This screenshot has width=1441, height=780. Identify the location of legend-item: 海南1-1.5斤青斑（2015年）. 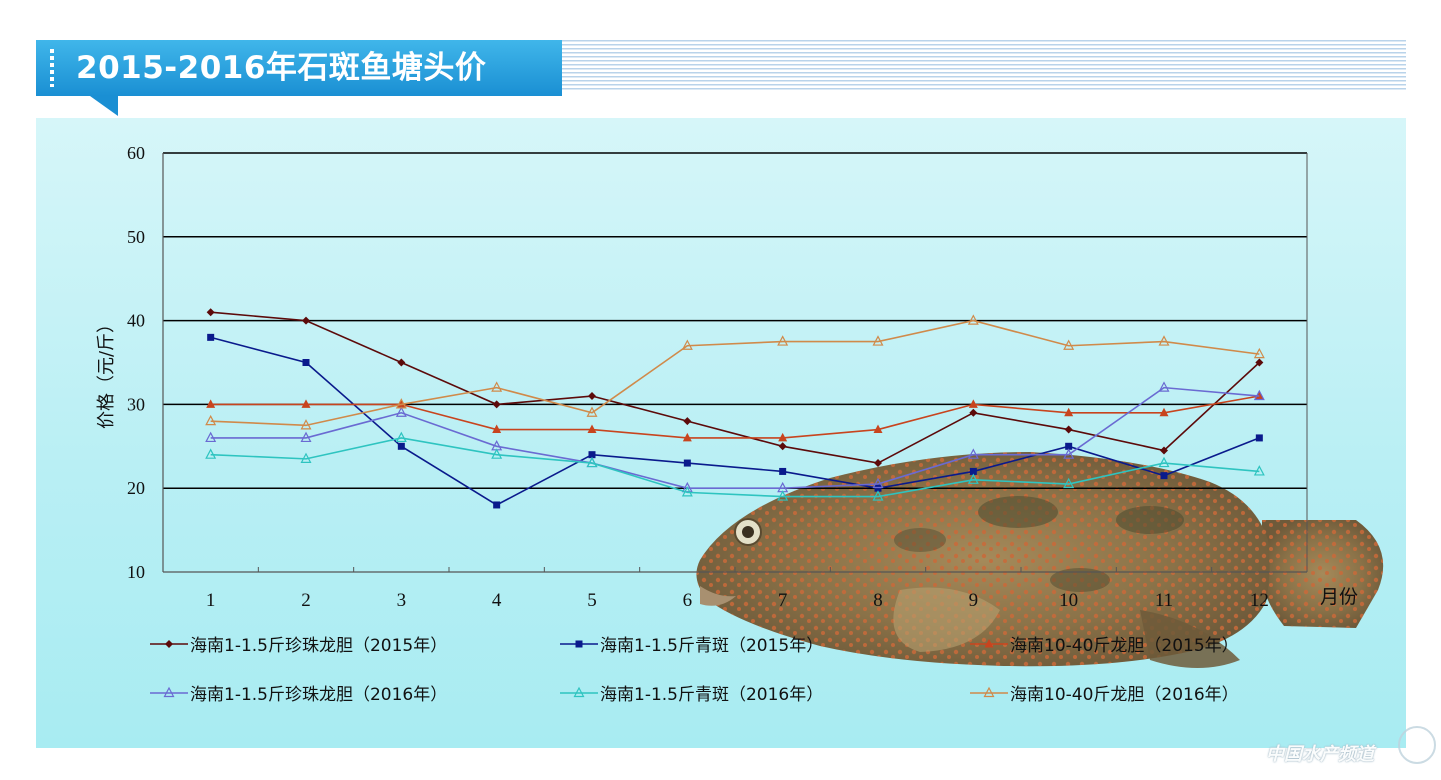
(691, 646).